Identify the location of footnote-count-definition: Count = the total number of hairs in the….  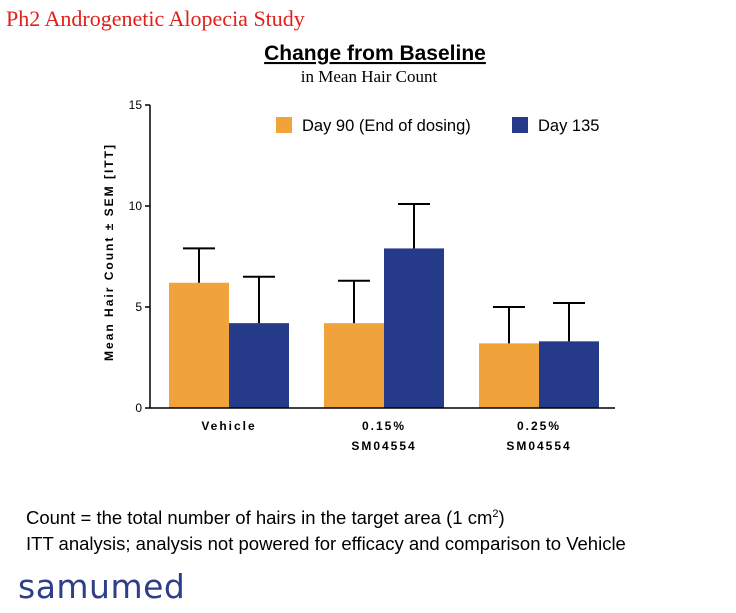
(265, 518).